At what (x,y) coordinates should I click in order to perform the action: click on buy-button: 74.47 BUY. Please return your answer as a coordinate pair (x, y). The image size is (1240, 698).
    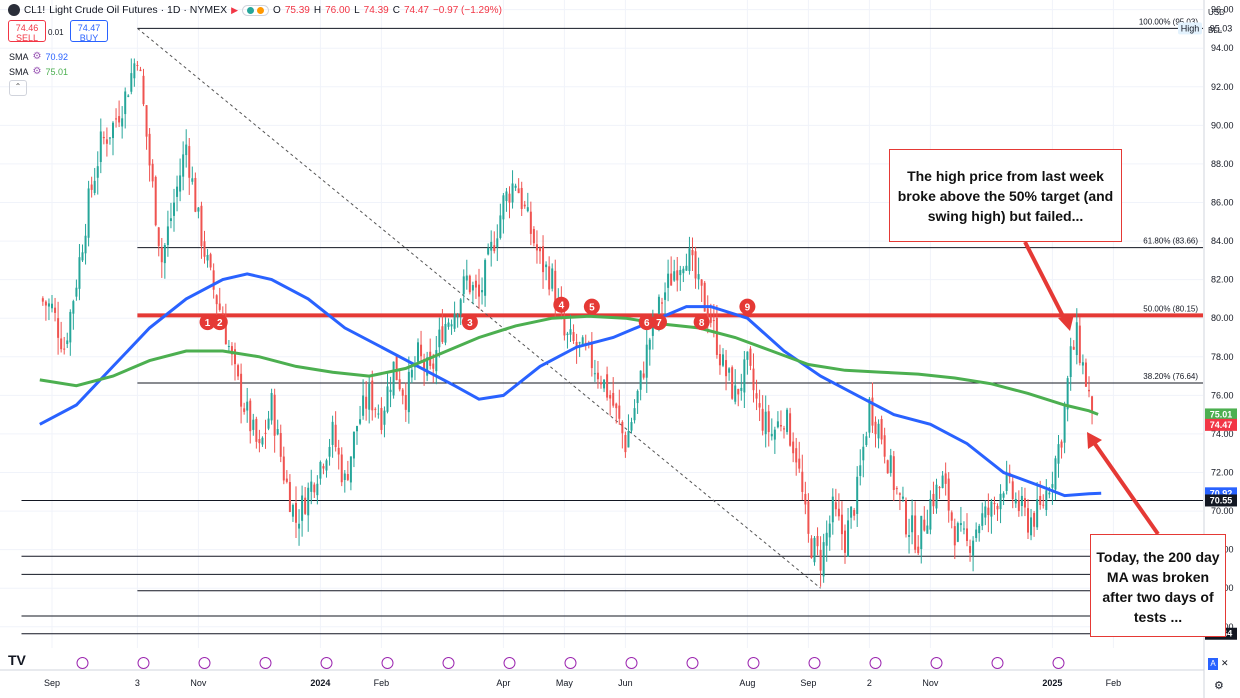
    Looking at the image, I should click on (89, 31).